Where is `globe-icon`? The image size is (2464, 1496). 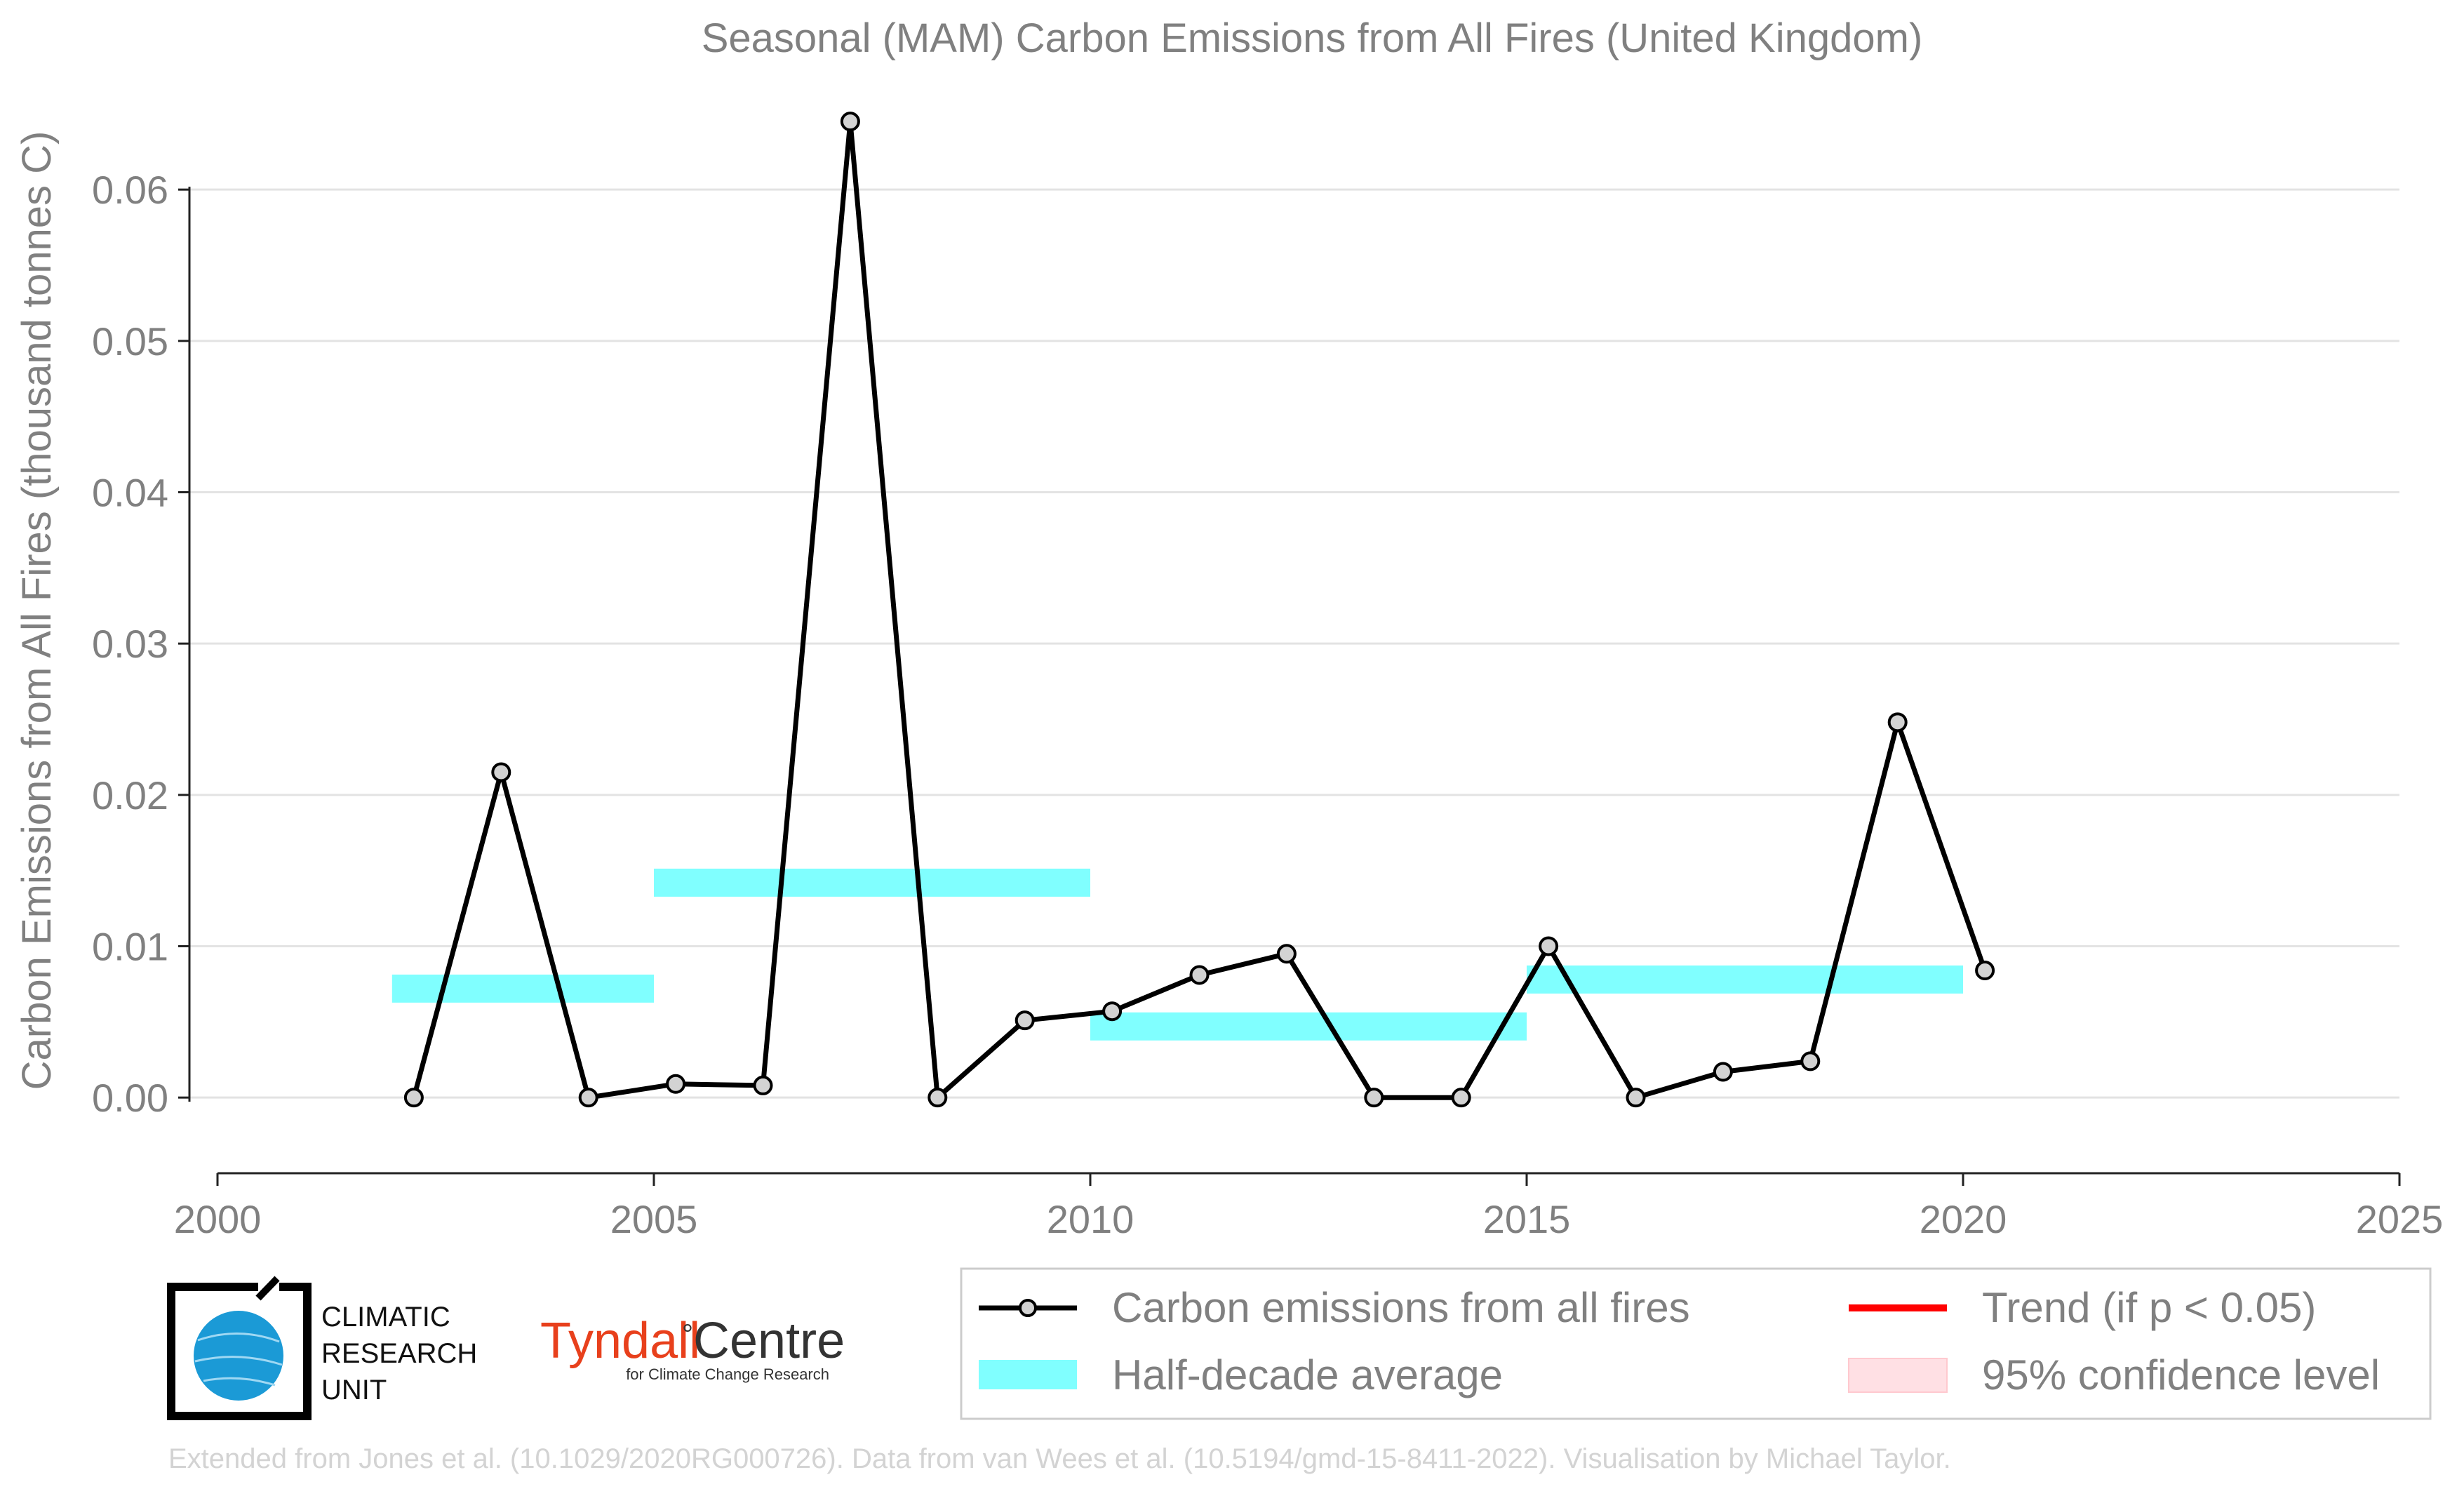
globe-icon is located at coordinates (238, 1356).